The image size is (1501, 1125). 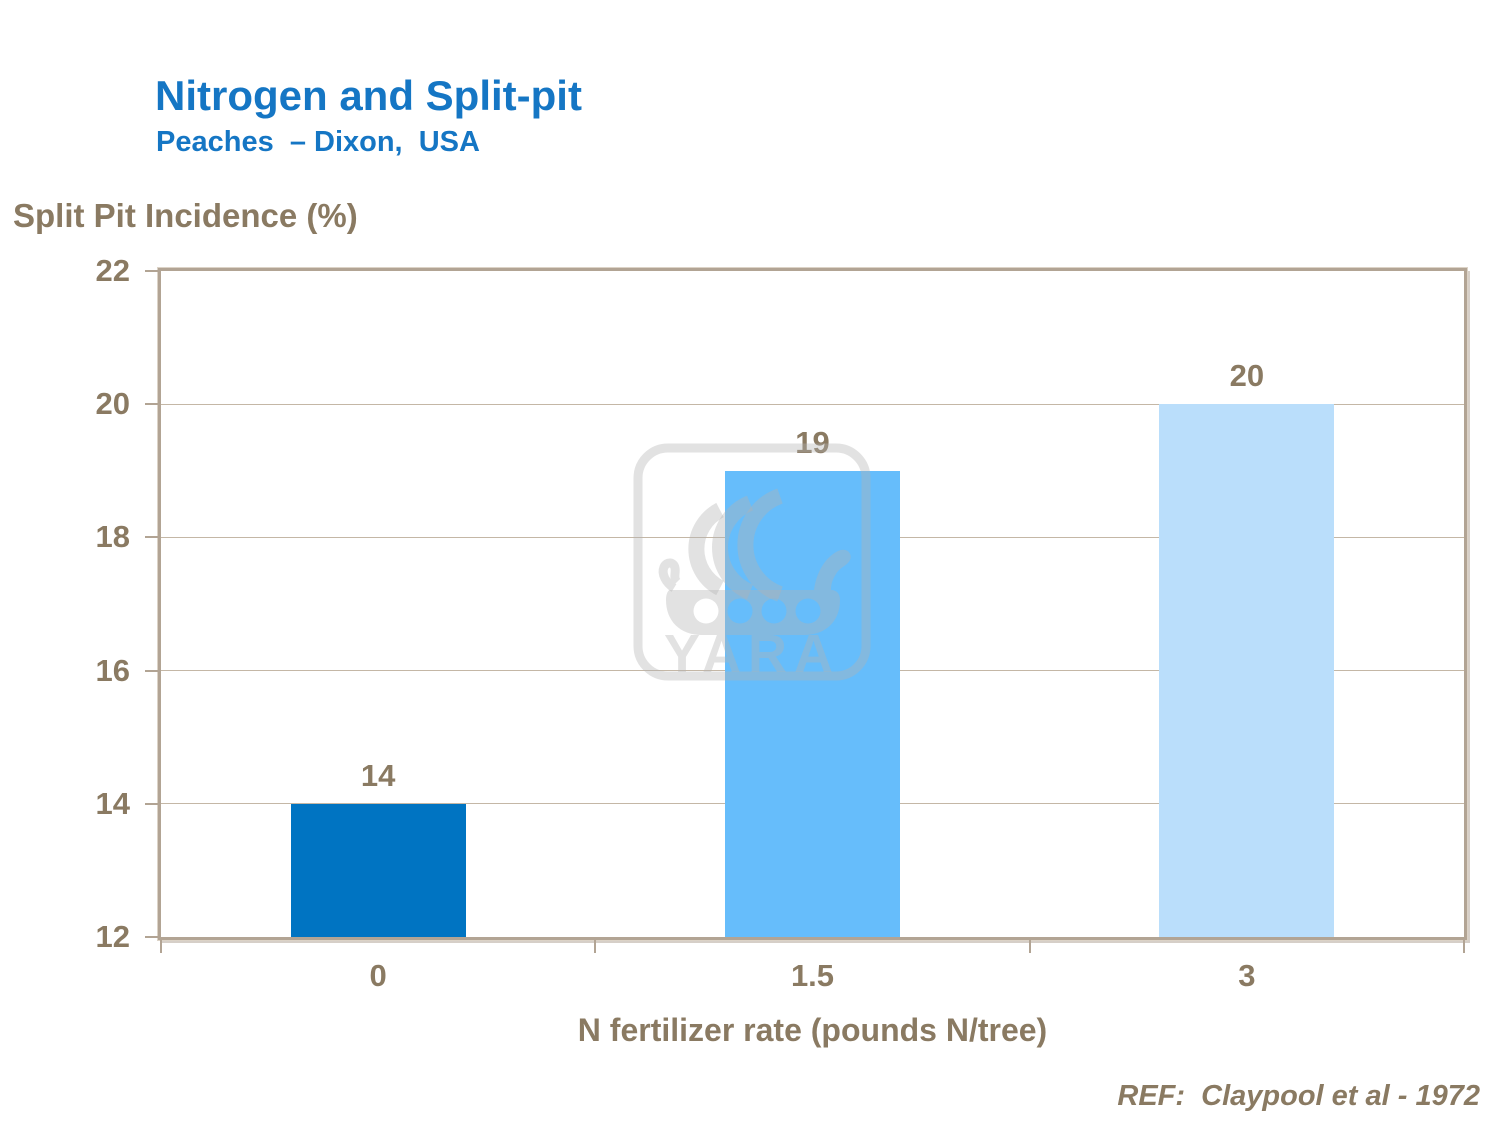 I want to click on y-tick-label: 18, so click(x=112, y=537).